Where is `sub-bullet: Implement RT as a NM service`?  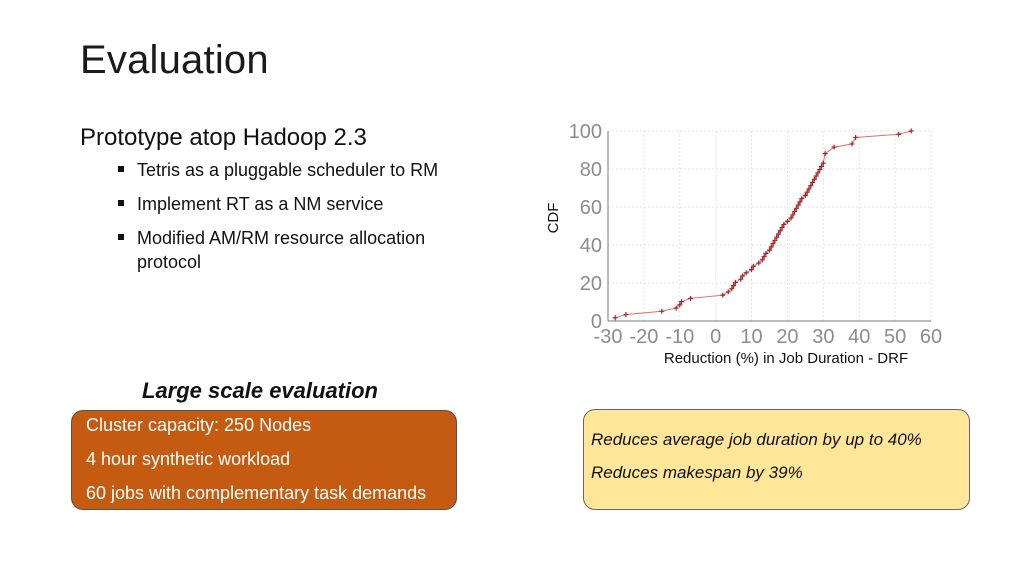 sub-bullet: Implement RT as a NM service is located at coordinates (298, 204).